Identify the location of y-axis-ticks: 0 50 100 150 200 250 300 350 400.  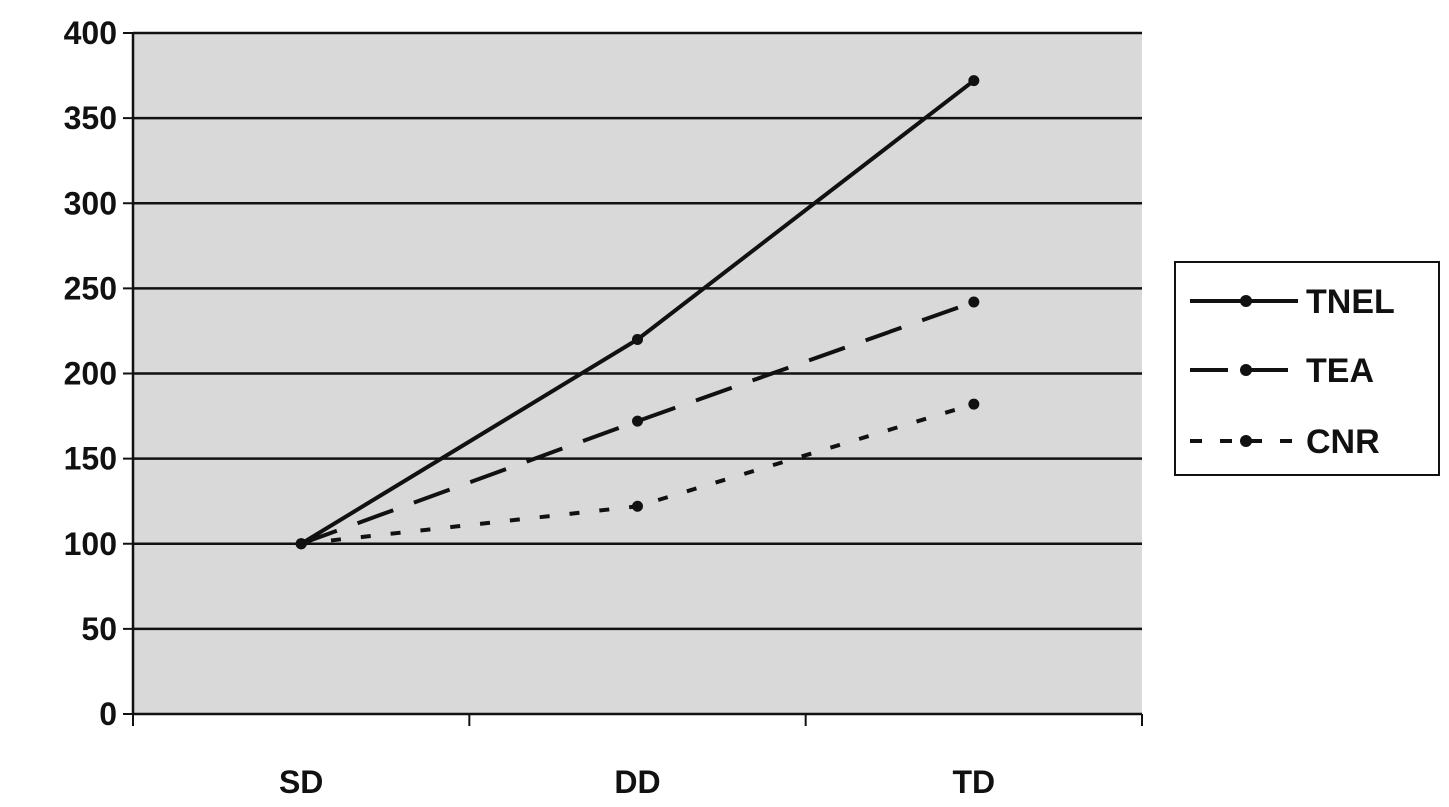
(98, 373).